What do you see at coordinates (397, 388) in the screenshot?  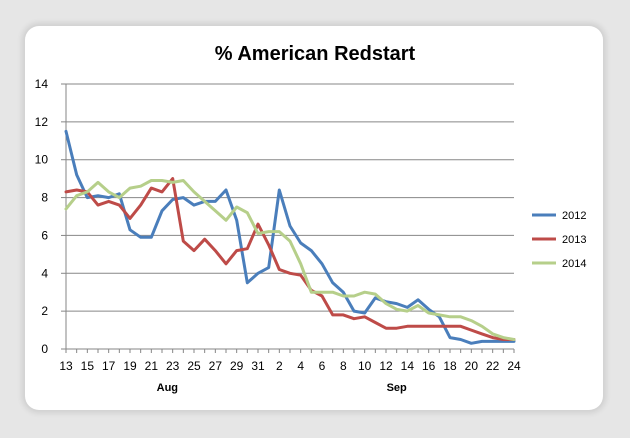 I see `month-label: Sep` at bounding box center [397, 388].